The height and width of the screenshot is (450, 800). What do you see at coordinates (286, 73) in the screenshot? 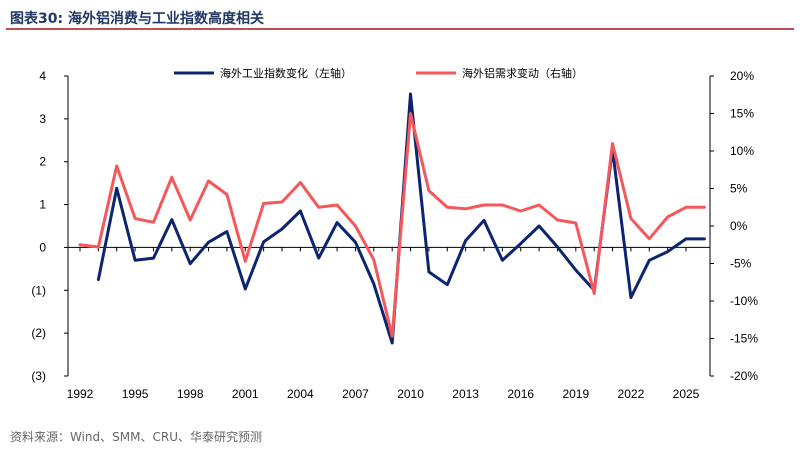
I see `legend-label-industrial: 海外工业指数变化（左轴）` at bounding box center [286, 73].